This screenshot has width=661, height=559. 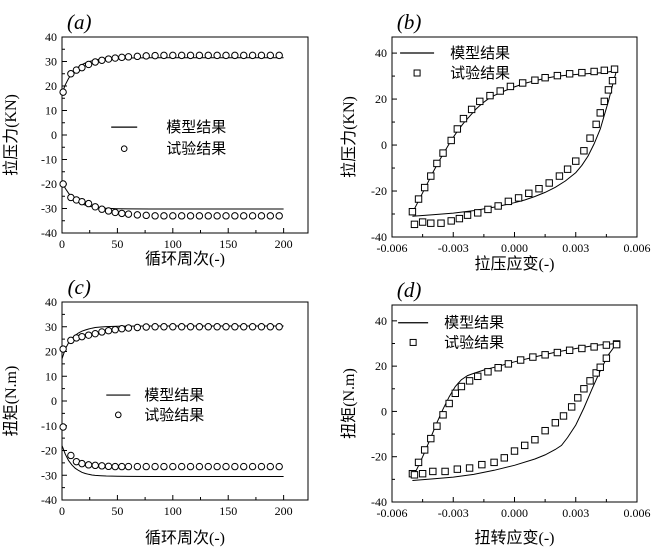 What do you see at coordinates (413, 342) in the screenshot?
I see `legend-square-marker` at bounding box center [413, 342].